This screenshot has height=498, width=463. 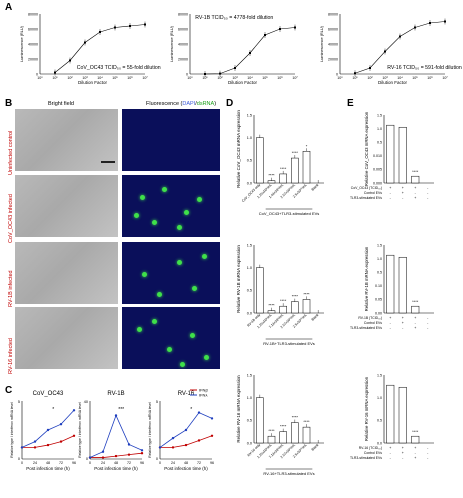 What do you see at coordinates (220, 78) in the screenshot?
I see `x-tick-label: 10²` at bounding box center [220, 78].